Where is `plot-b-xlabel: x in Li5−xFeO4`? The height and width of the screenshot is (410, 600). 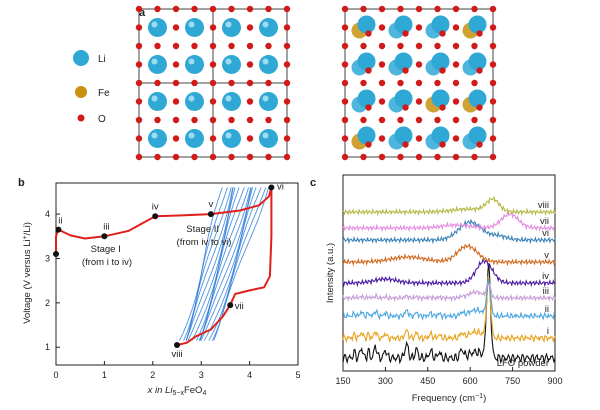
plot-b-xlabel: x in Li5−xFeO4 is located at coordinates (177, 391).